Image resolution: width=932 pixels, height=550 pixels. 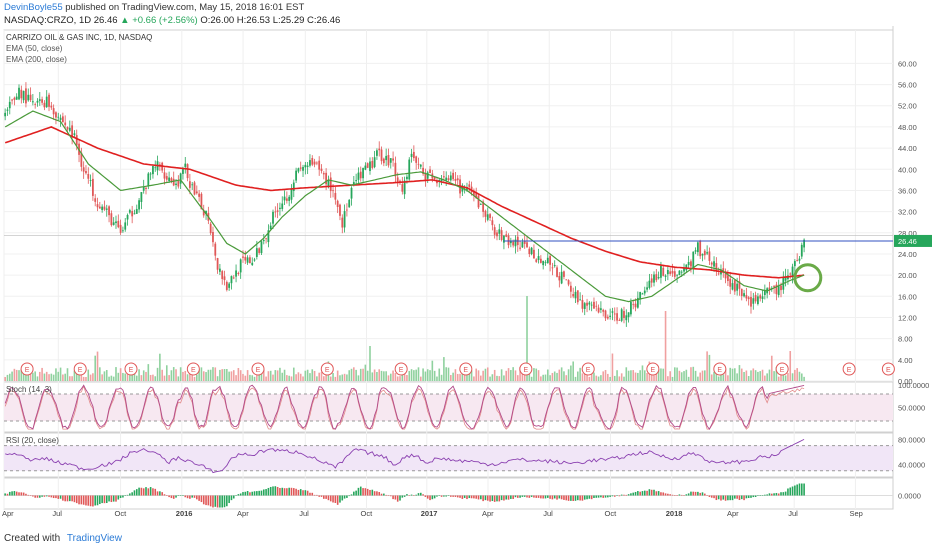 What do you see at coordinates (34, 48) in the screenshot?
I see `legend-ema50: EMA (50, close)` at bounding box center [34, 48].